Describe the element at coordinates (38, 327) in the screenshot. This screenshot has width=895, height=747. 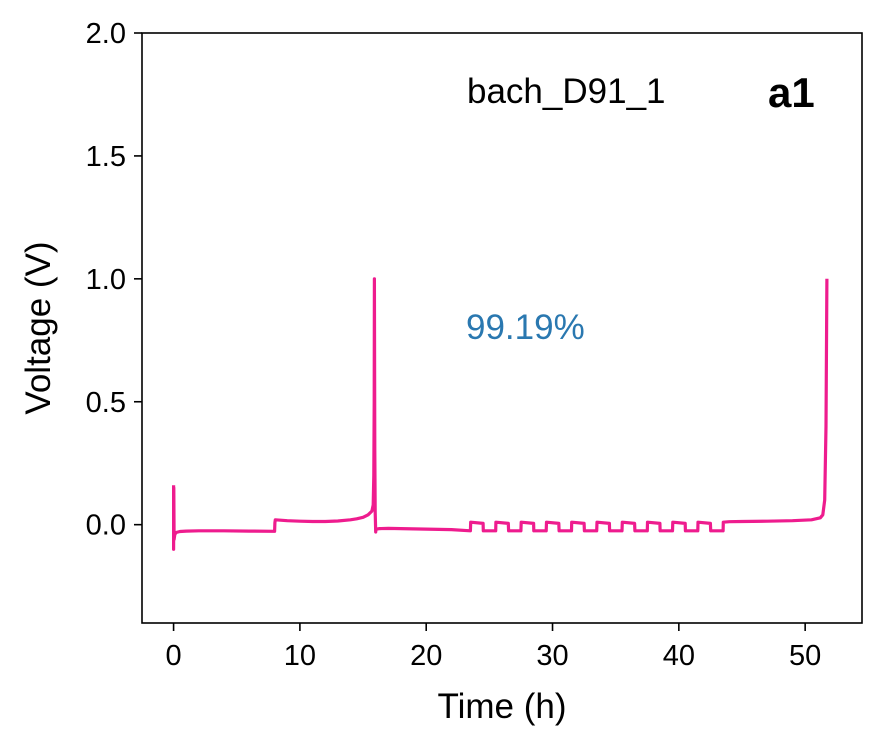
I see `y-axis-title: Voltage (V)` at that location.